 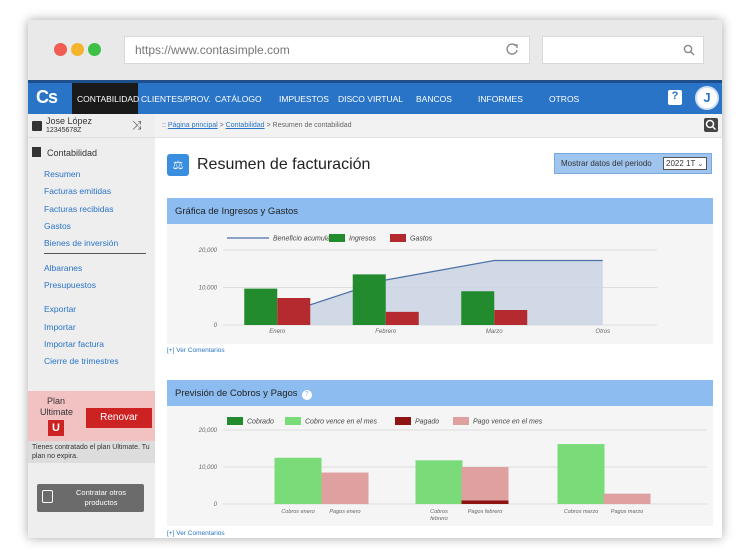 I want to click on comments-link-2: [+] Ver Comentarios, so click(x=196, y=533).